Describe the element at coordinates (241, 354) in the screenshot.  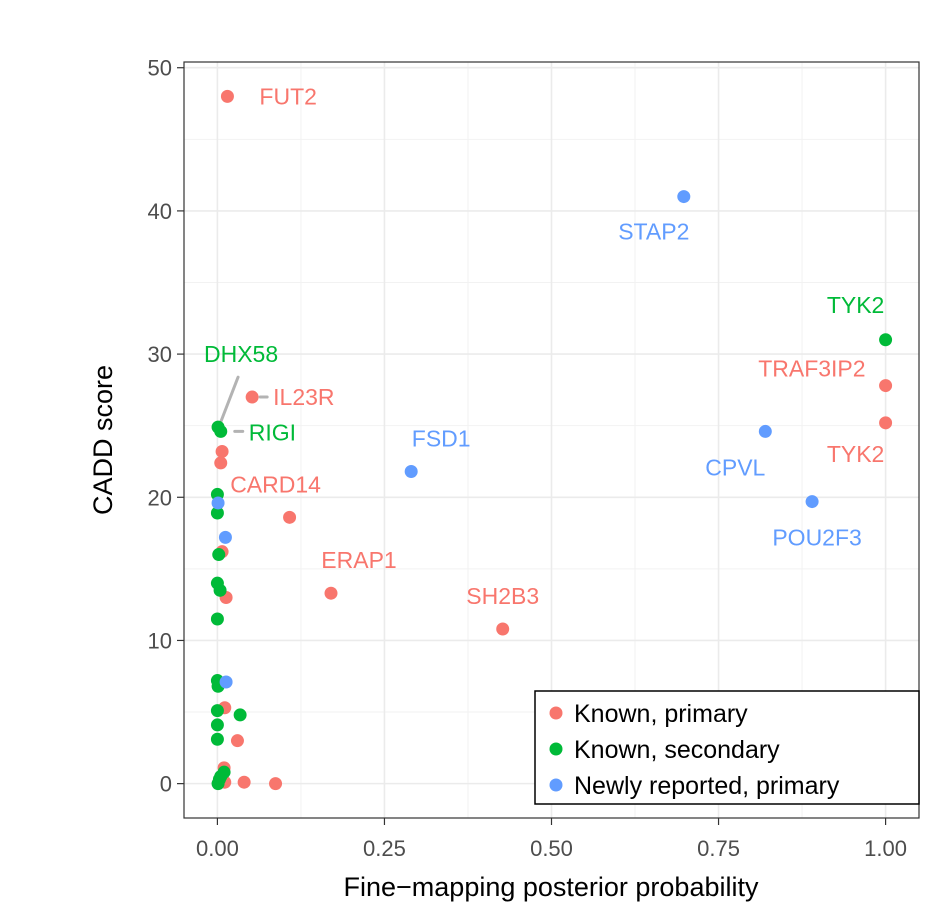
I see `point-label-dhx58: DHX58` at that location.